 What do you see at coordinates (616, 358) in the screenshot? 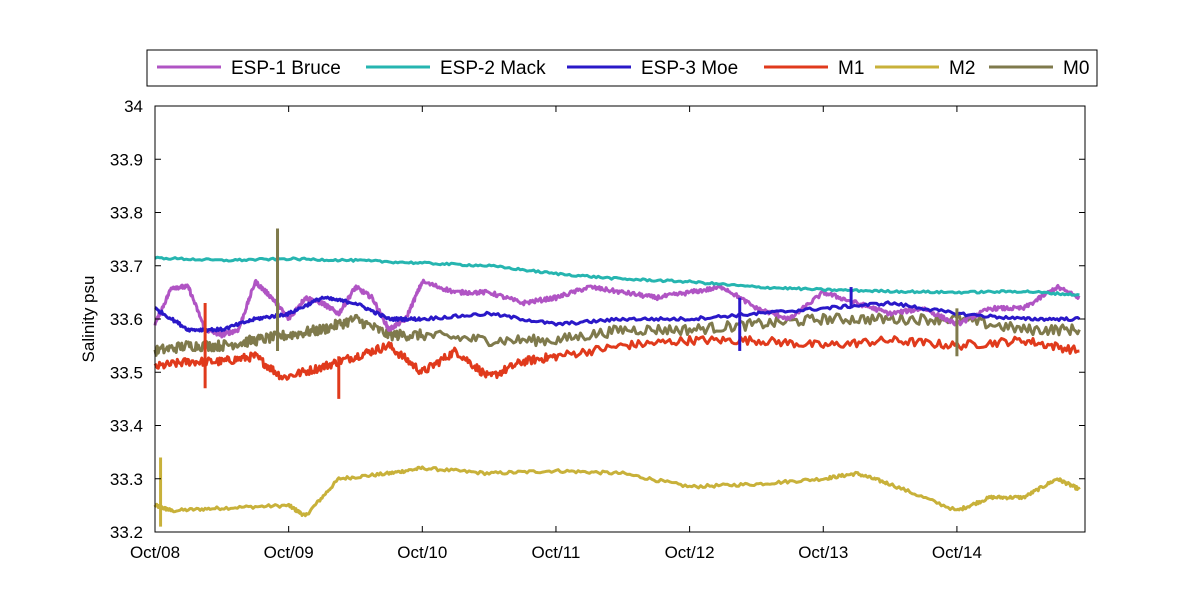
I see `series-line-m1` at bounding box center [616, 358].